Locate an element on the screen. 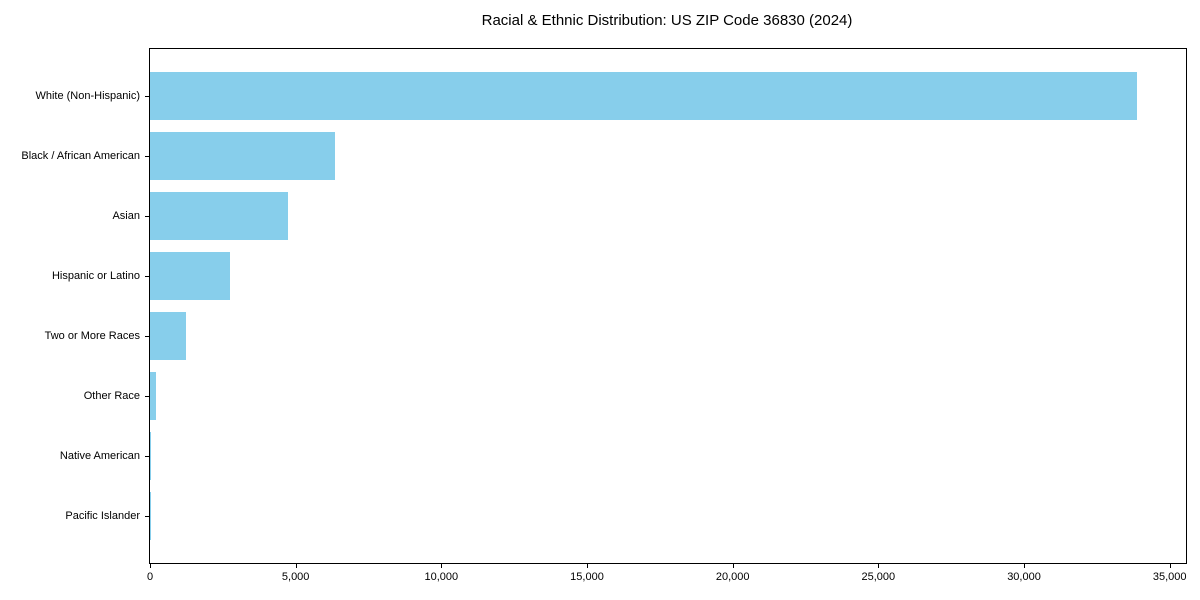  category-label: Hispanic or Latino is located at coordinates (95, 276).